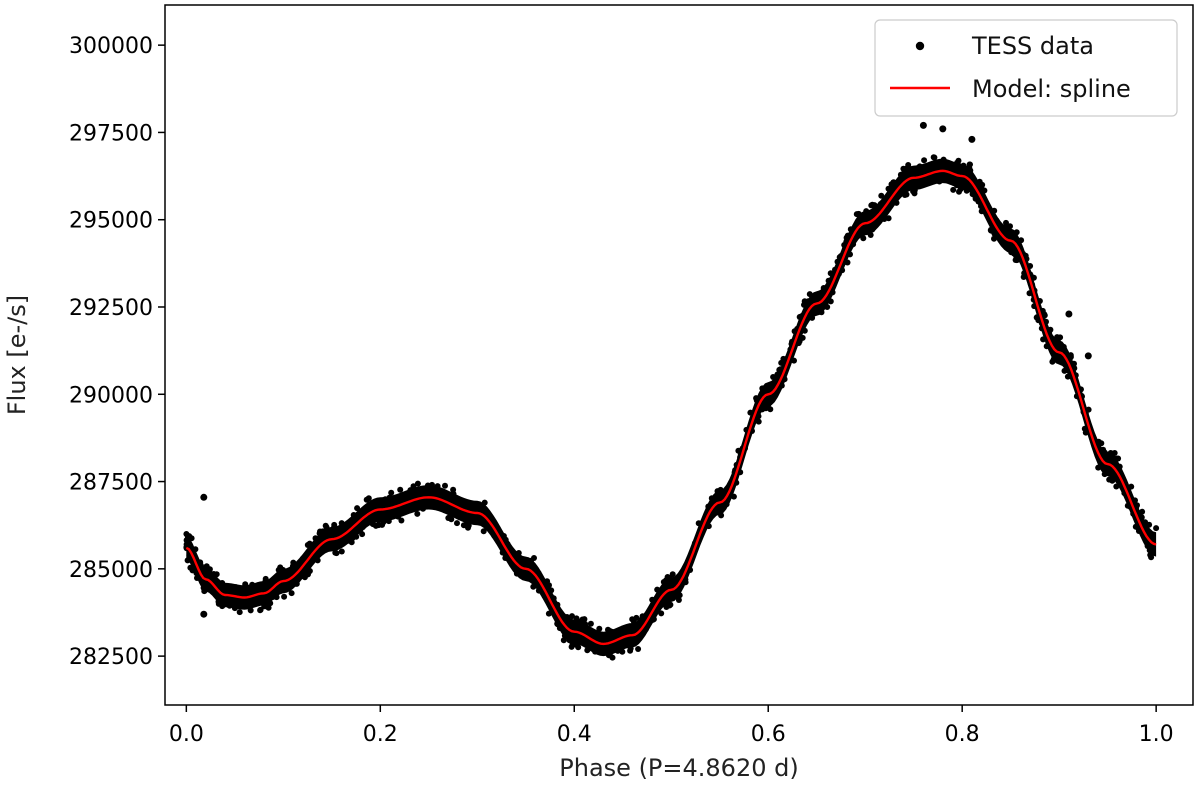 This screenshot has height=790, width=1200. I want to click on x-axis-label: Phase (P=4.8620 d), so click(678, 768).